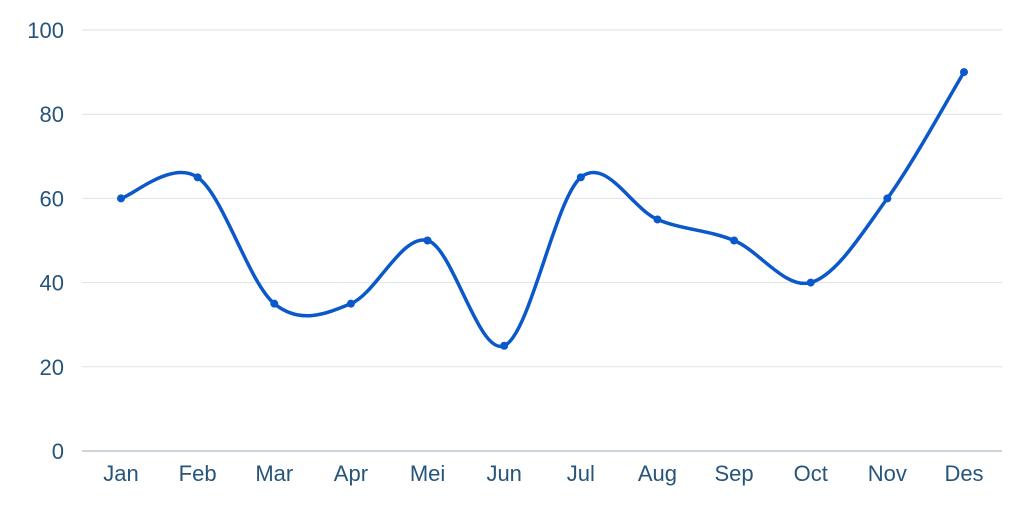 This screenshot has width=1024, height=510. What do you see at coordinates (52, 198) in the screenshot?
I see `y-tick-label-60: 60` at bounding box center [52, 198].